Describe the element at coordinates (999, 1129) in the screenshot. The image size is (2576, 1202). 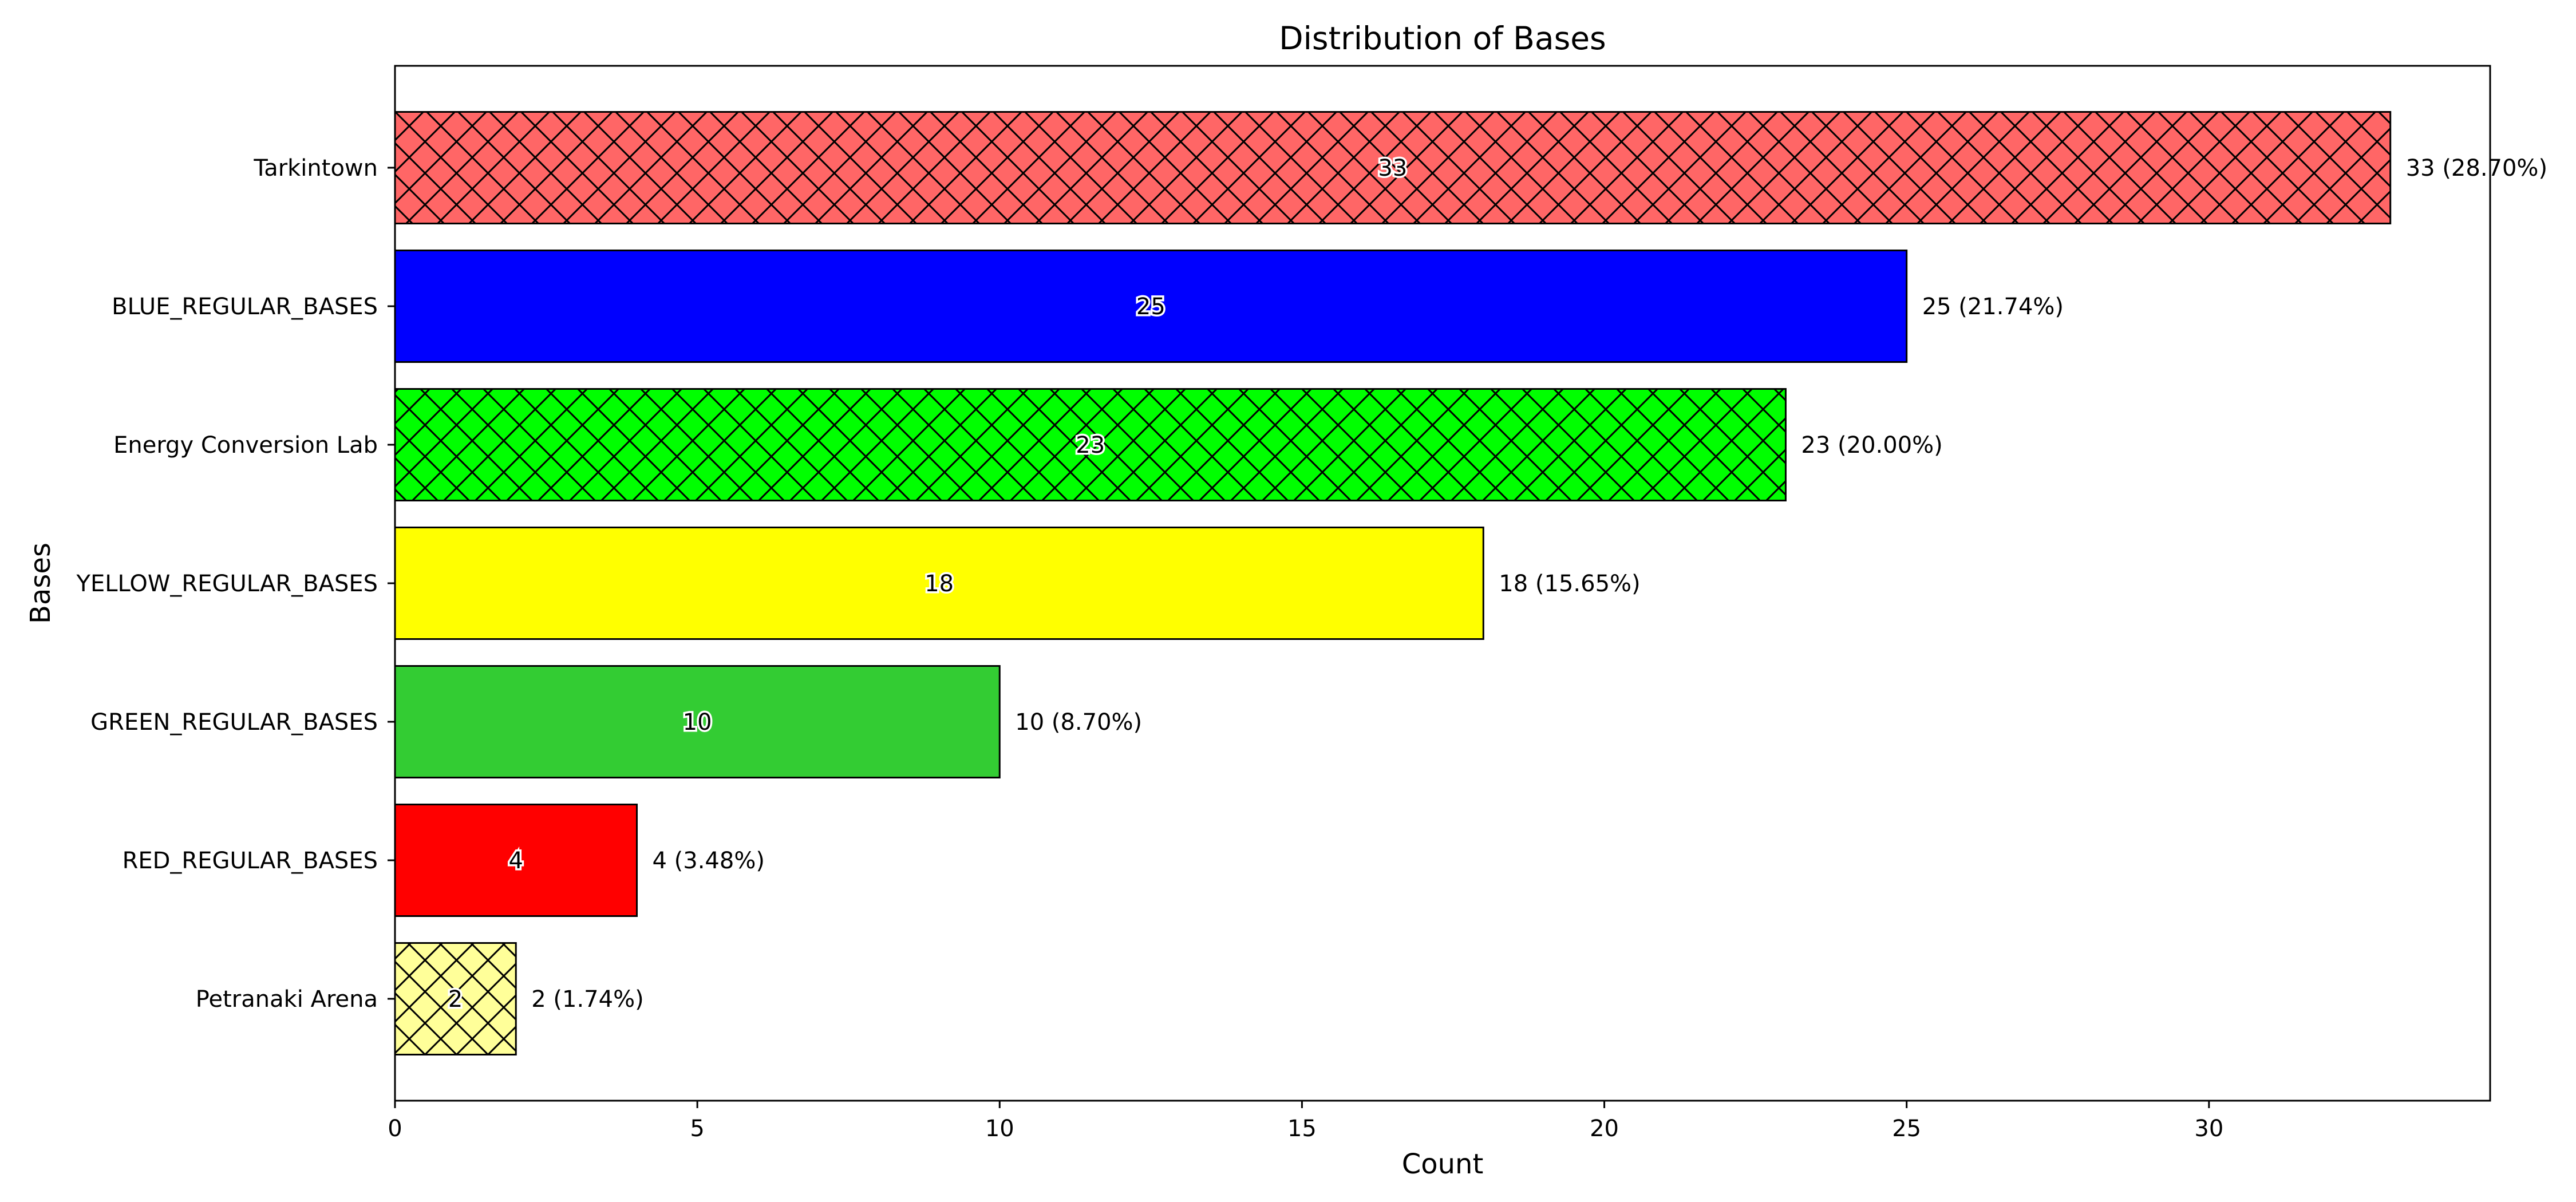
I see `x-tick-label-10: 10` at that location.